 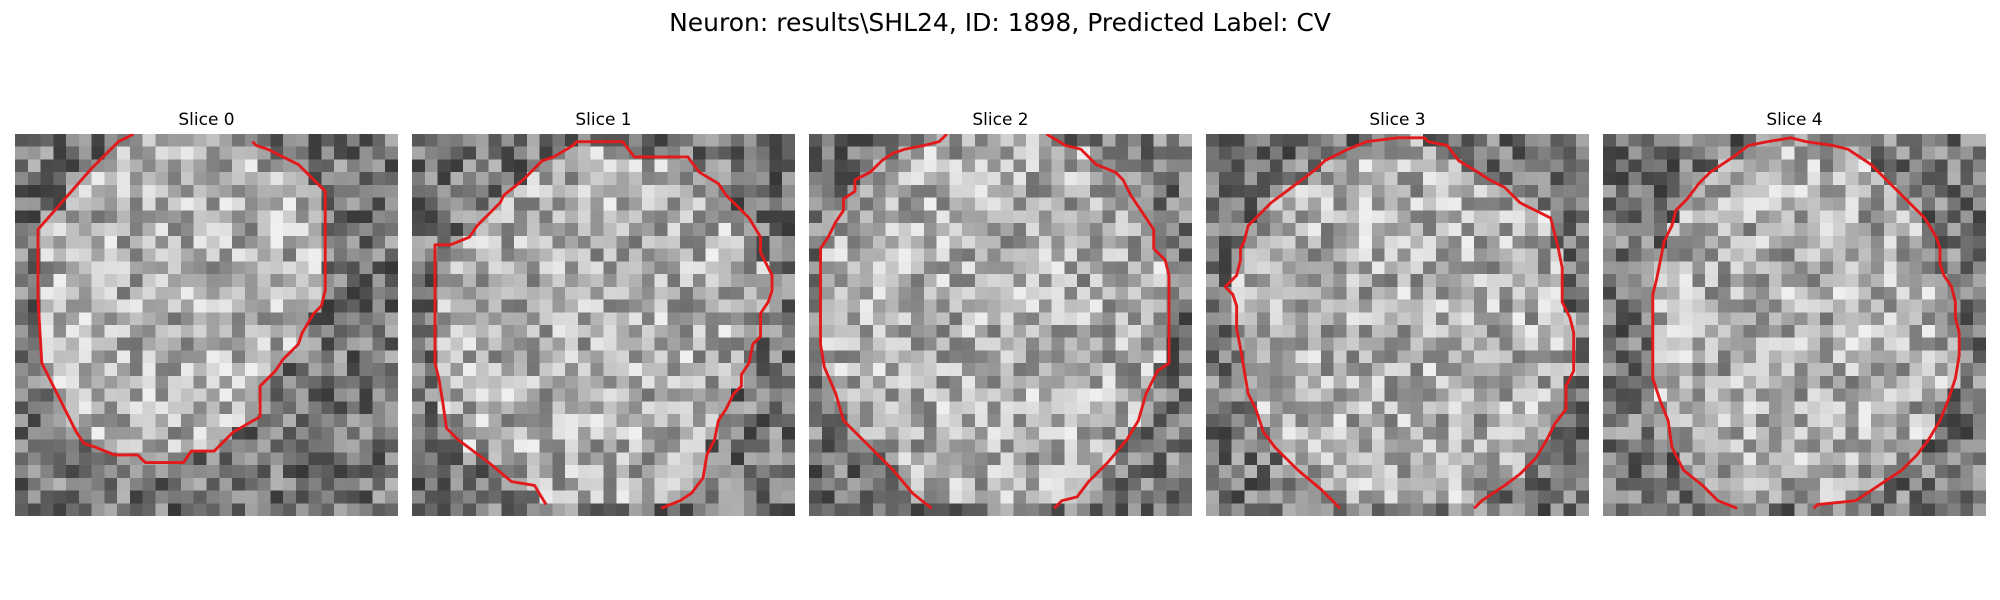 What do you see at coordinates (603, 120) in the screenshot?
I see `slice-title-1: Slice 1` at bounding box center [603, 120].